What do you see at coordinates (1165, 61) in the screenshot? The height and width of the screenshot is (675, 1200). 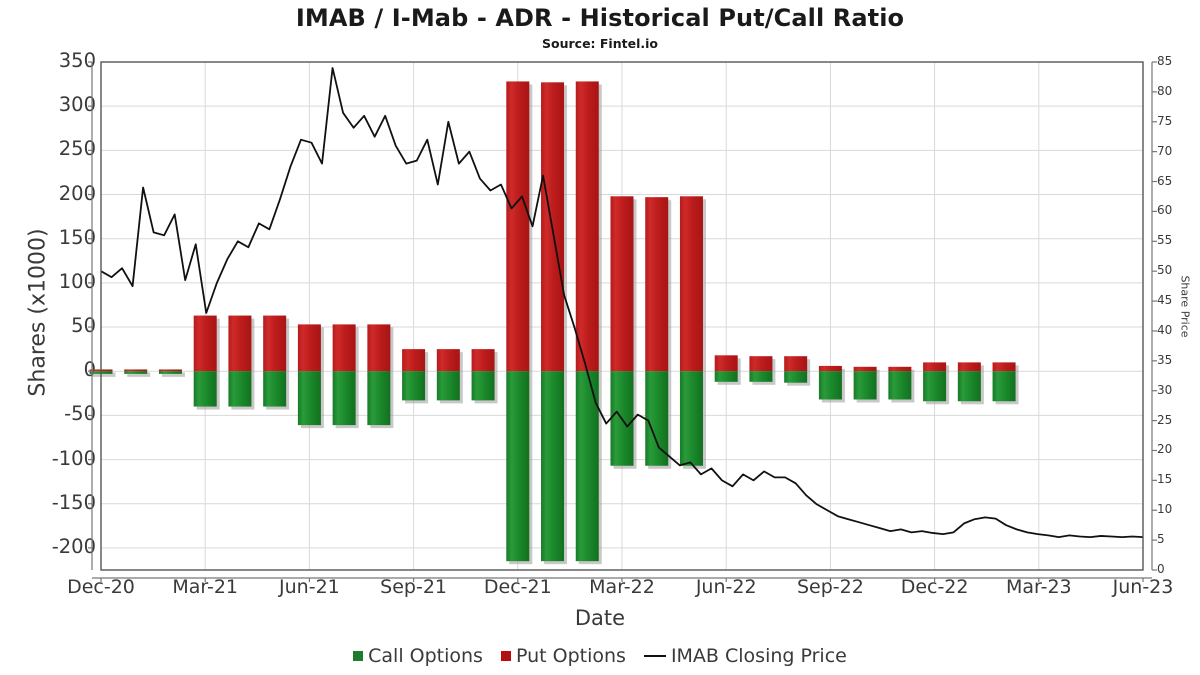 I see `y-axis-right-tick: 85` at bounding box center [1165, 61].